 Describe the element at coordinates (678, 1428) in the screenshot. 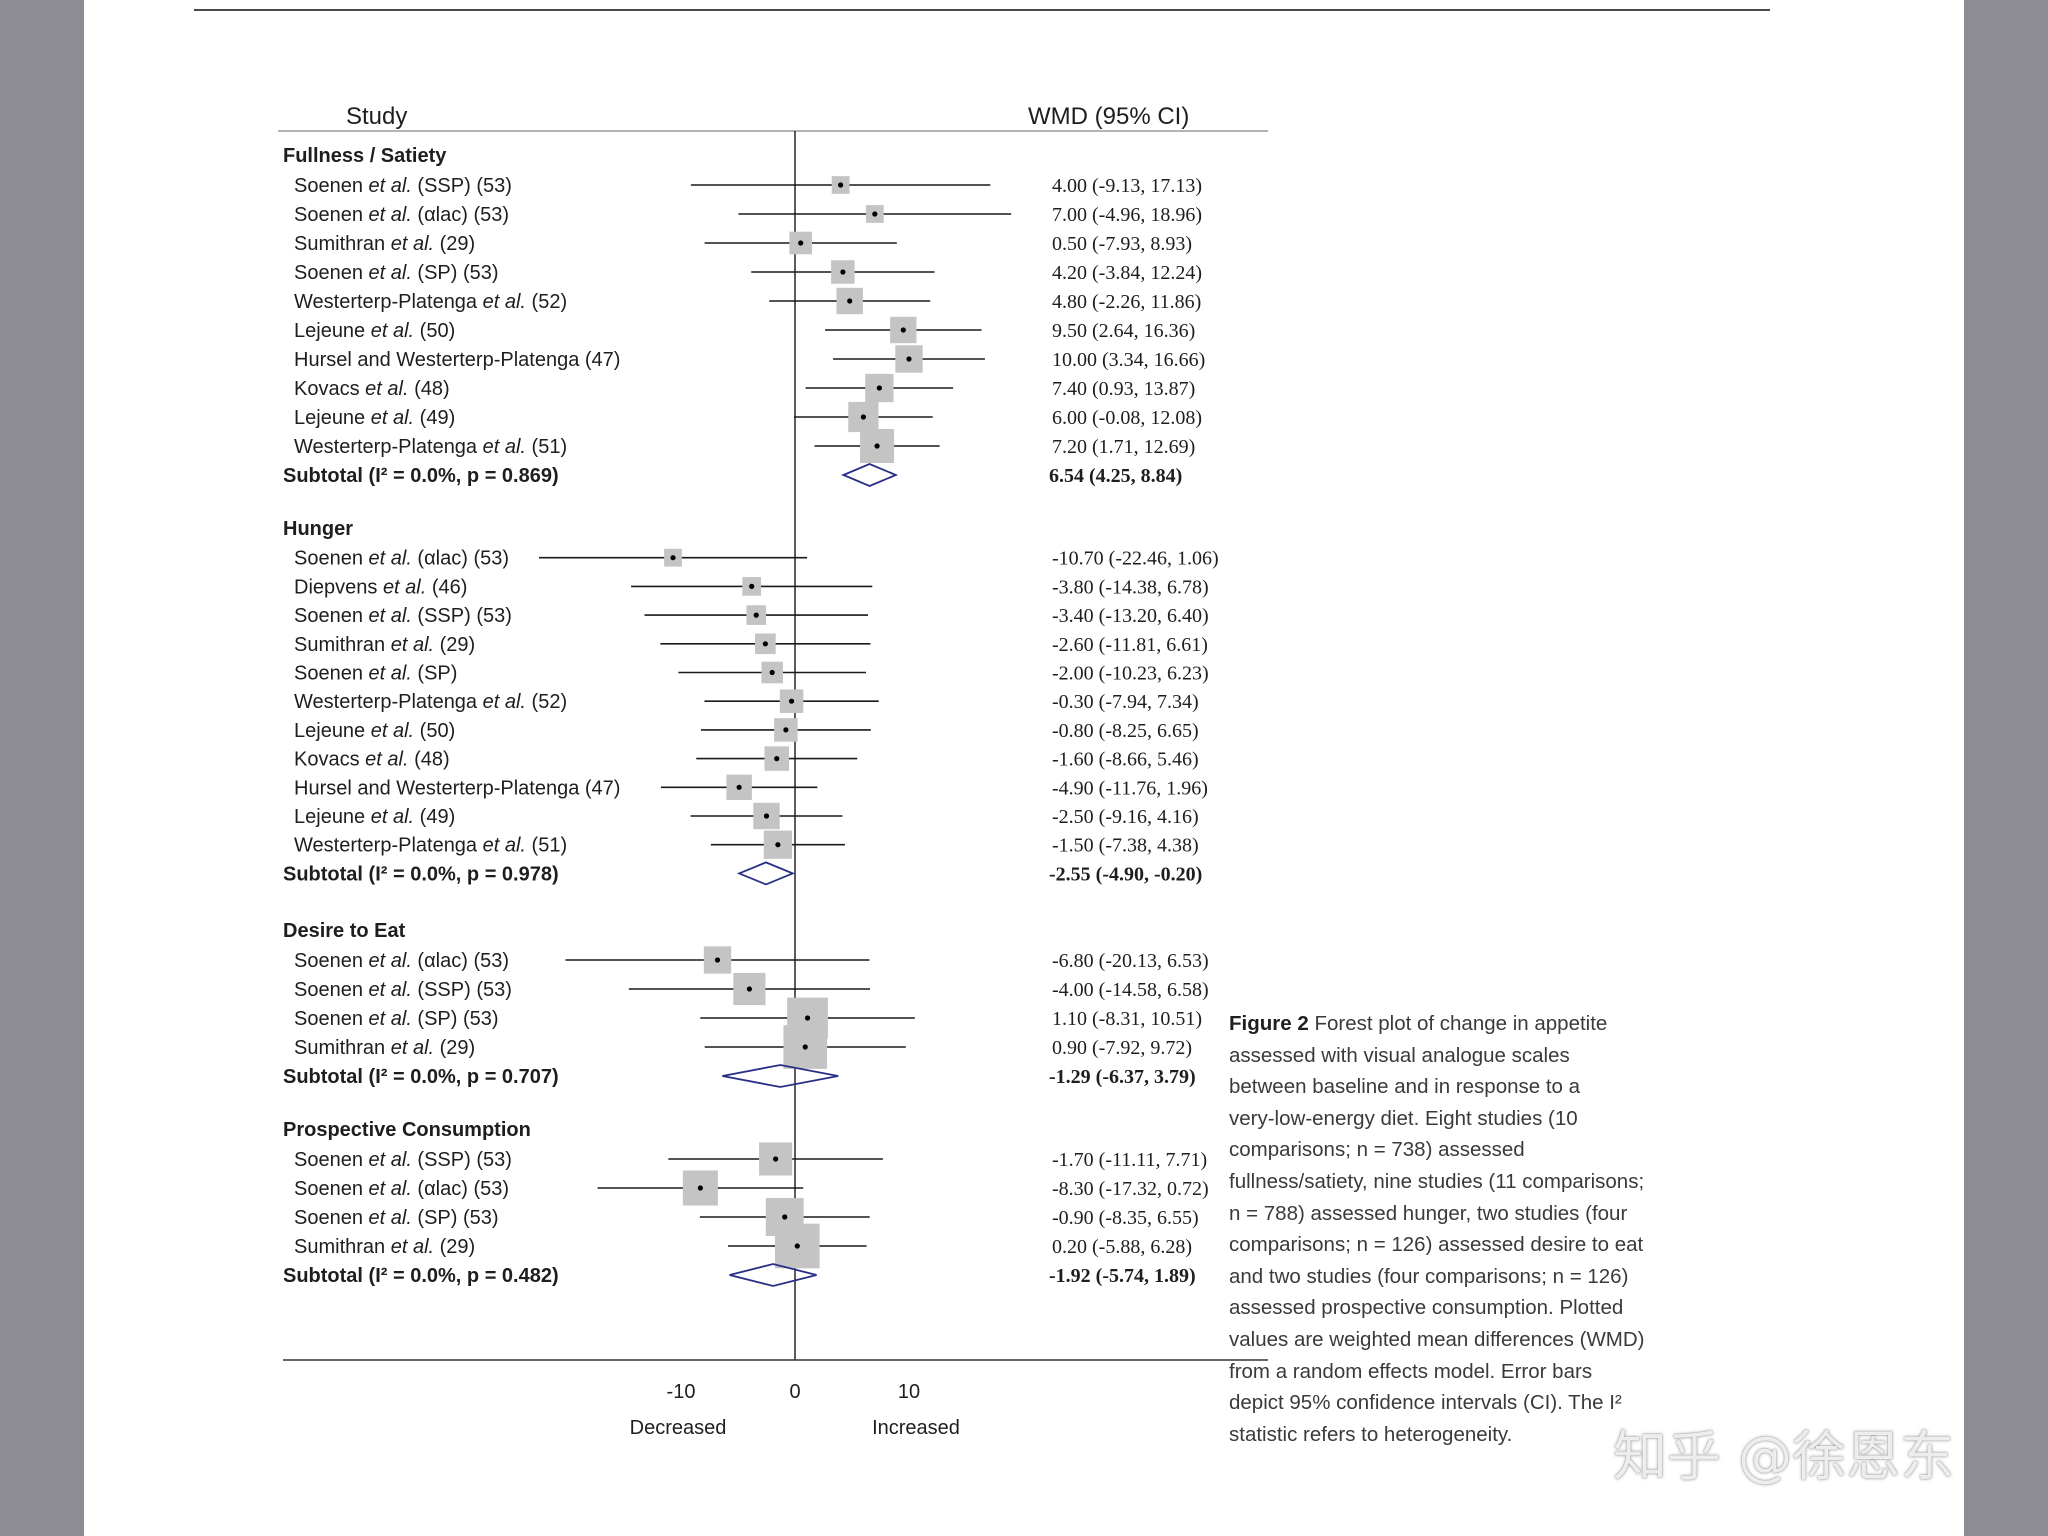

I see `x-label-decreased: Decreased` at that location.